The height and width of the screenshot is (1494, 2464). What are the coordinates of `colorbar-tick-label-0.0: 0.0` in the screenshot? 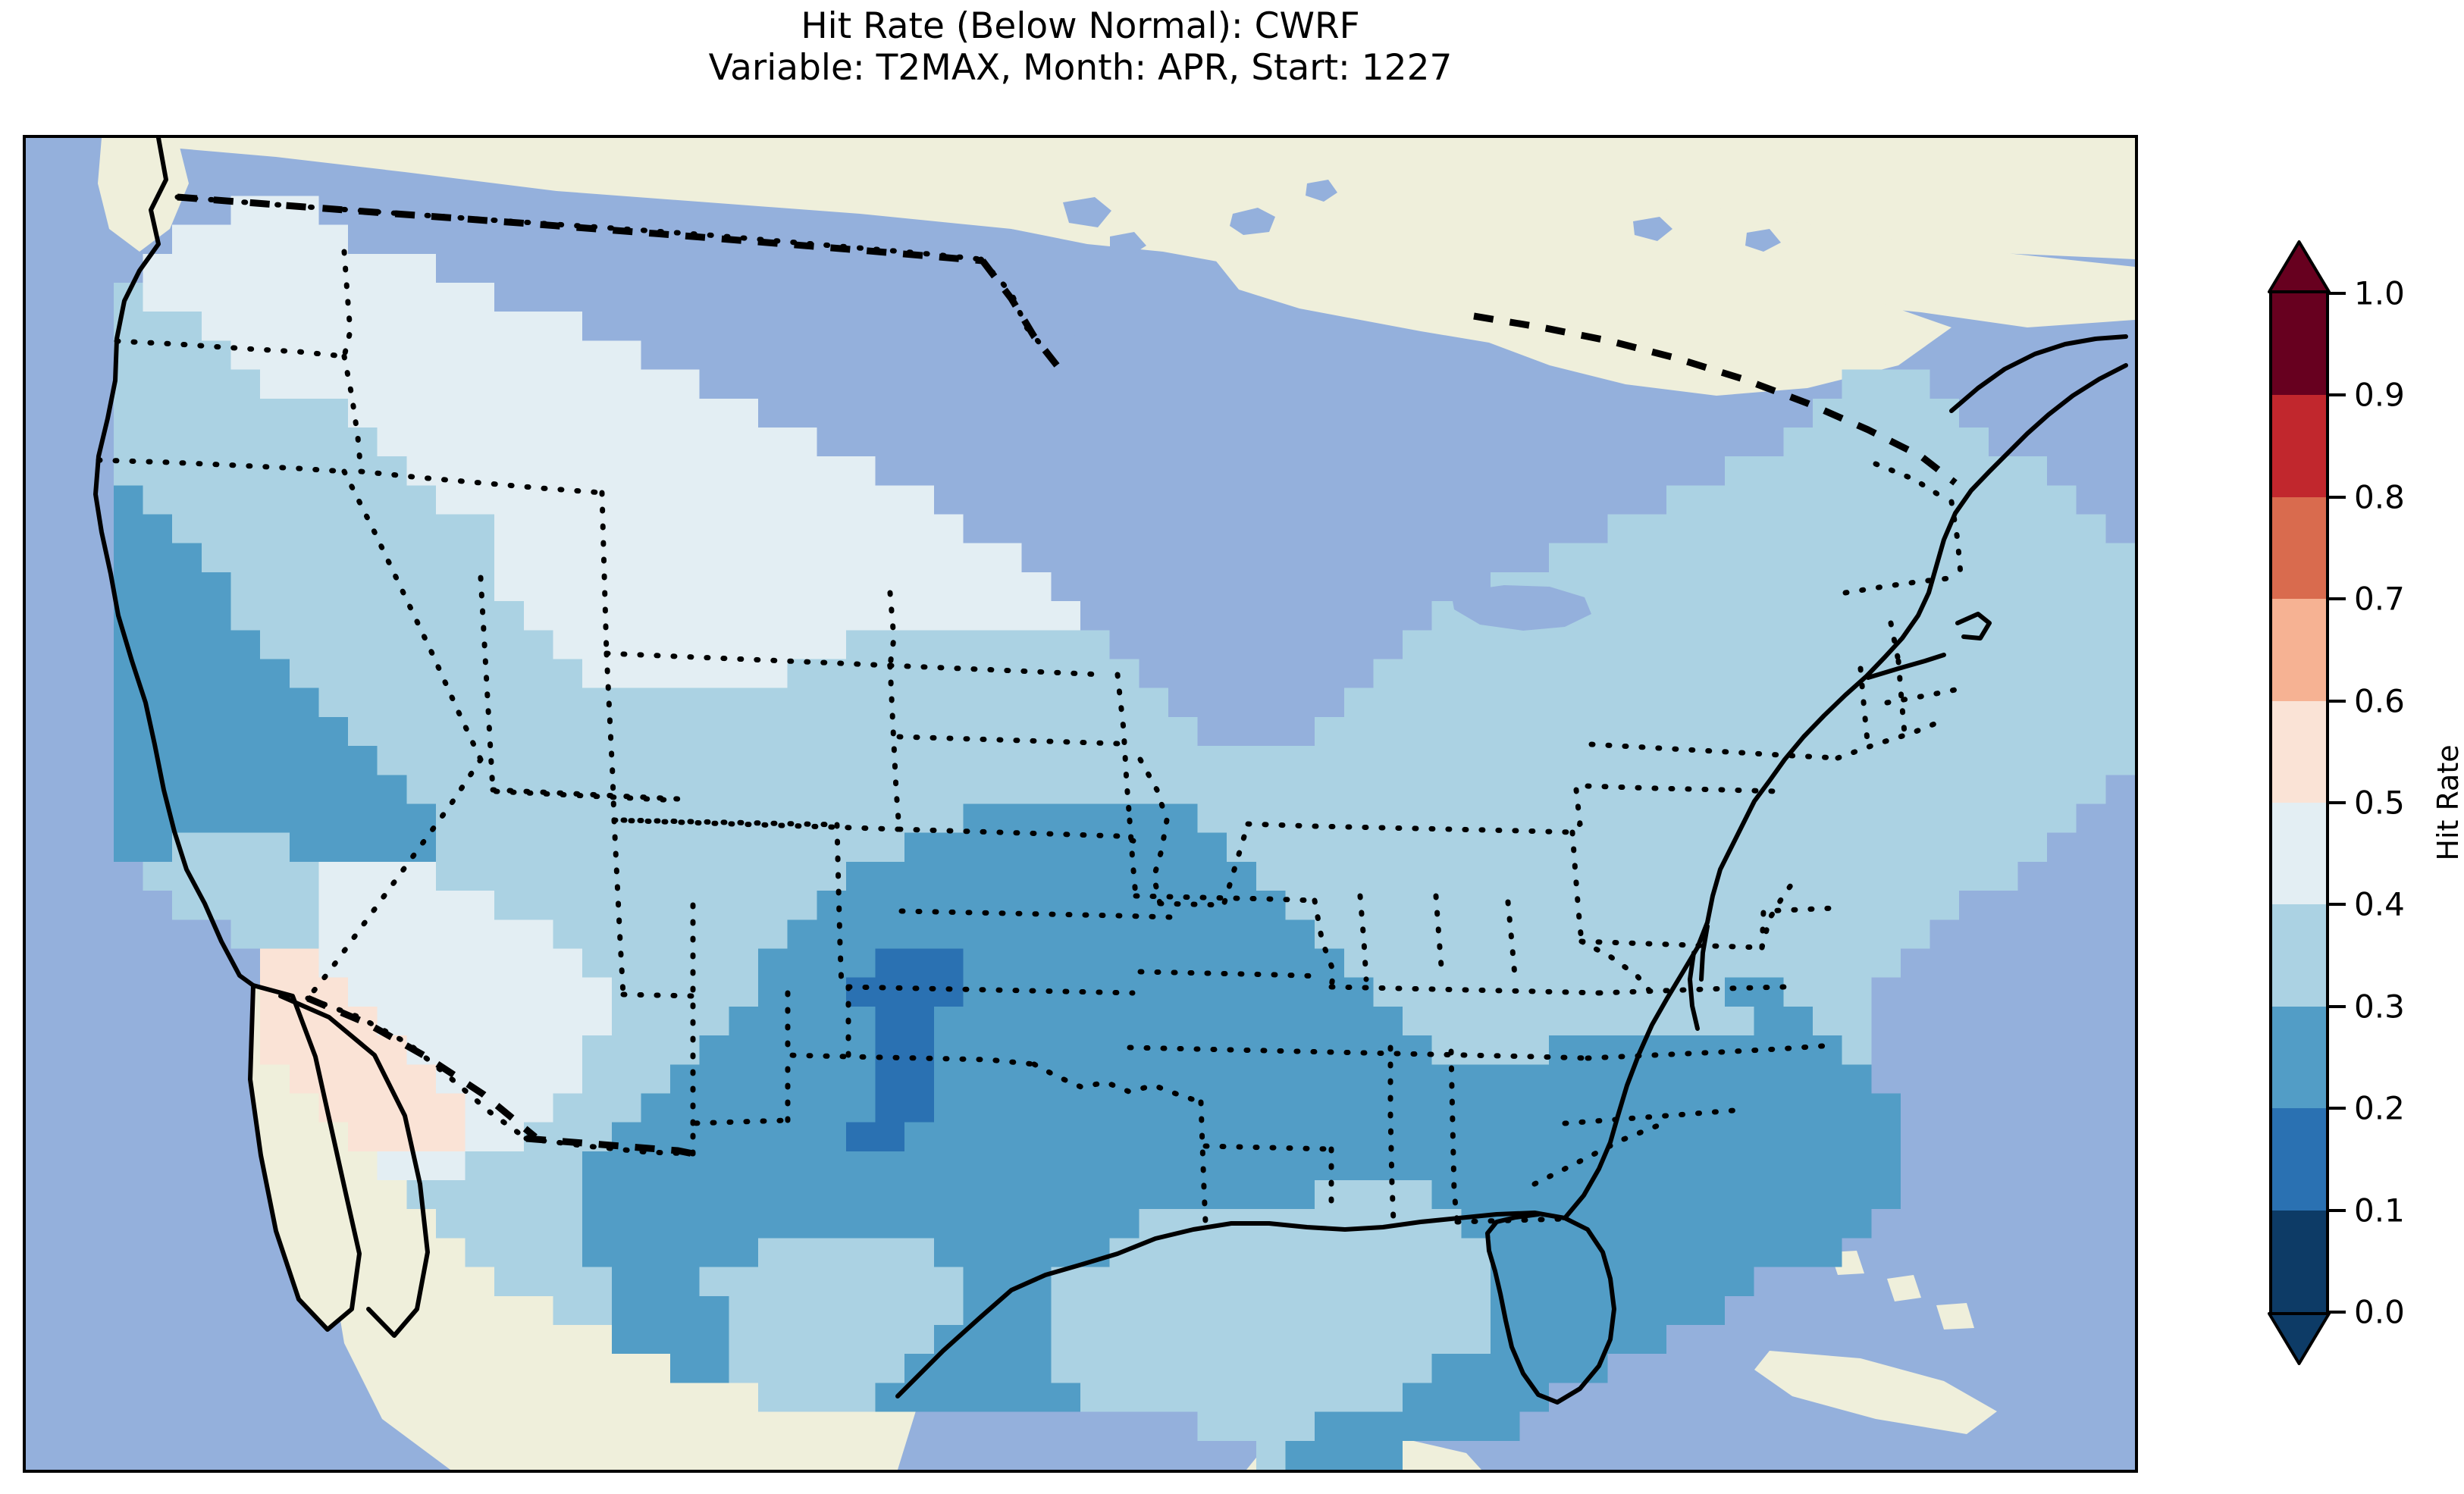 It's located at (2380, 1312).